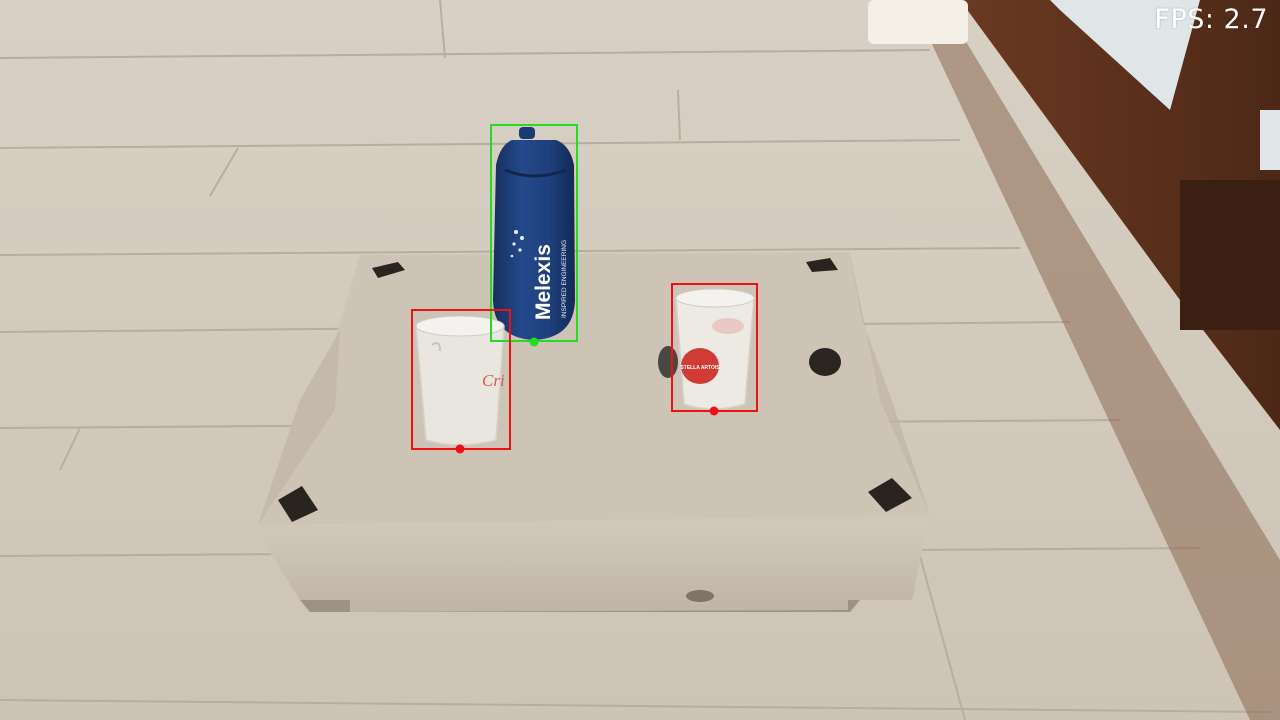 This screenshot has width=1280, height=720. I want to click on bottle-brand-label: Melexis, so click(543, 282).